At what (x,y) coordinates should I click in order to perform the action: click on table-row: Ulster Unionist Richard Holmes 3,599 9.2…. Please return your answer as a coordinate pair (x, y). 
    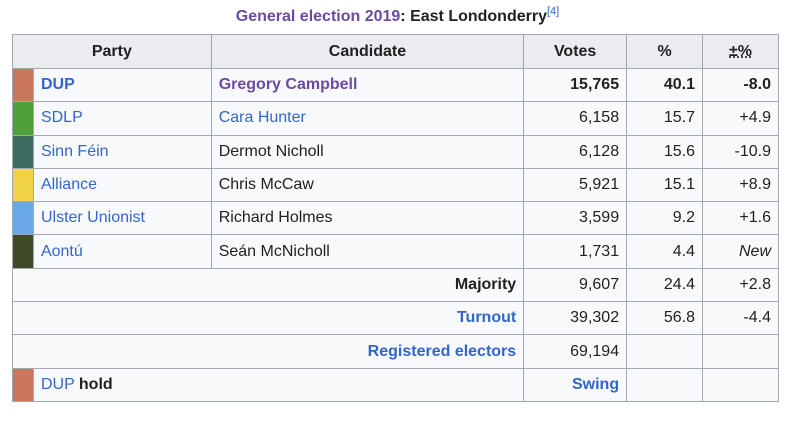
    Looking at the image, I should click on (395, 218).